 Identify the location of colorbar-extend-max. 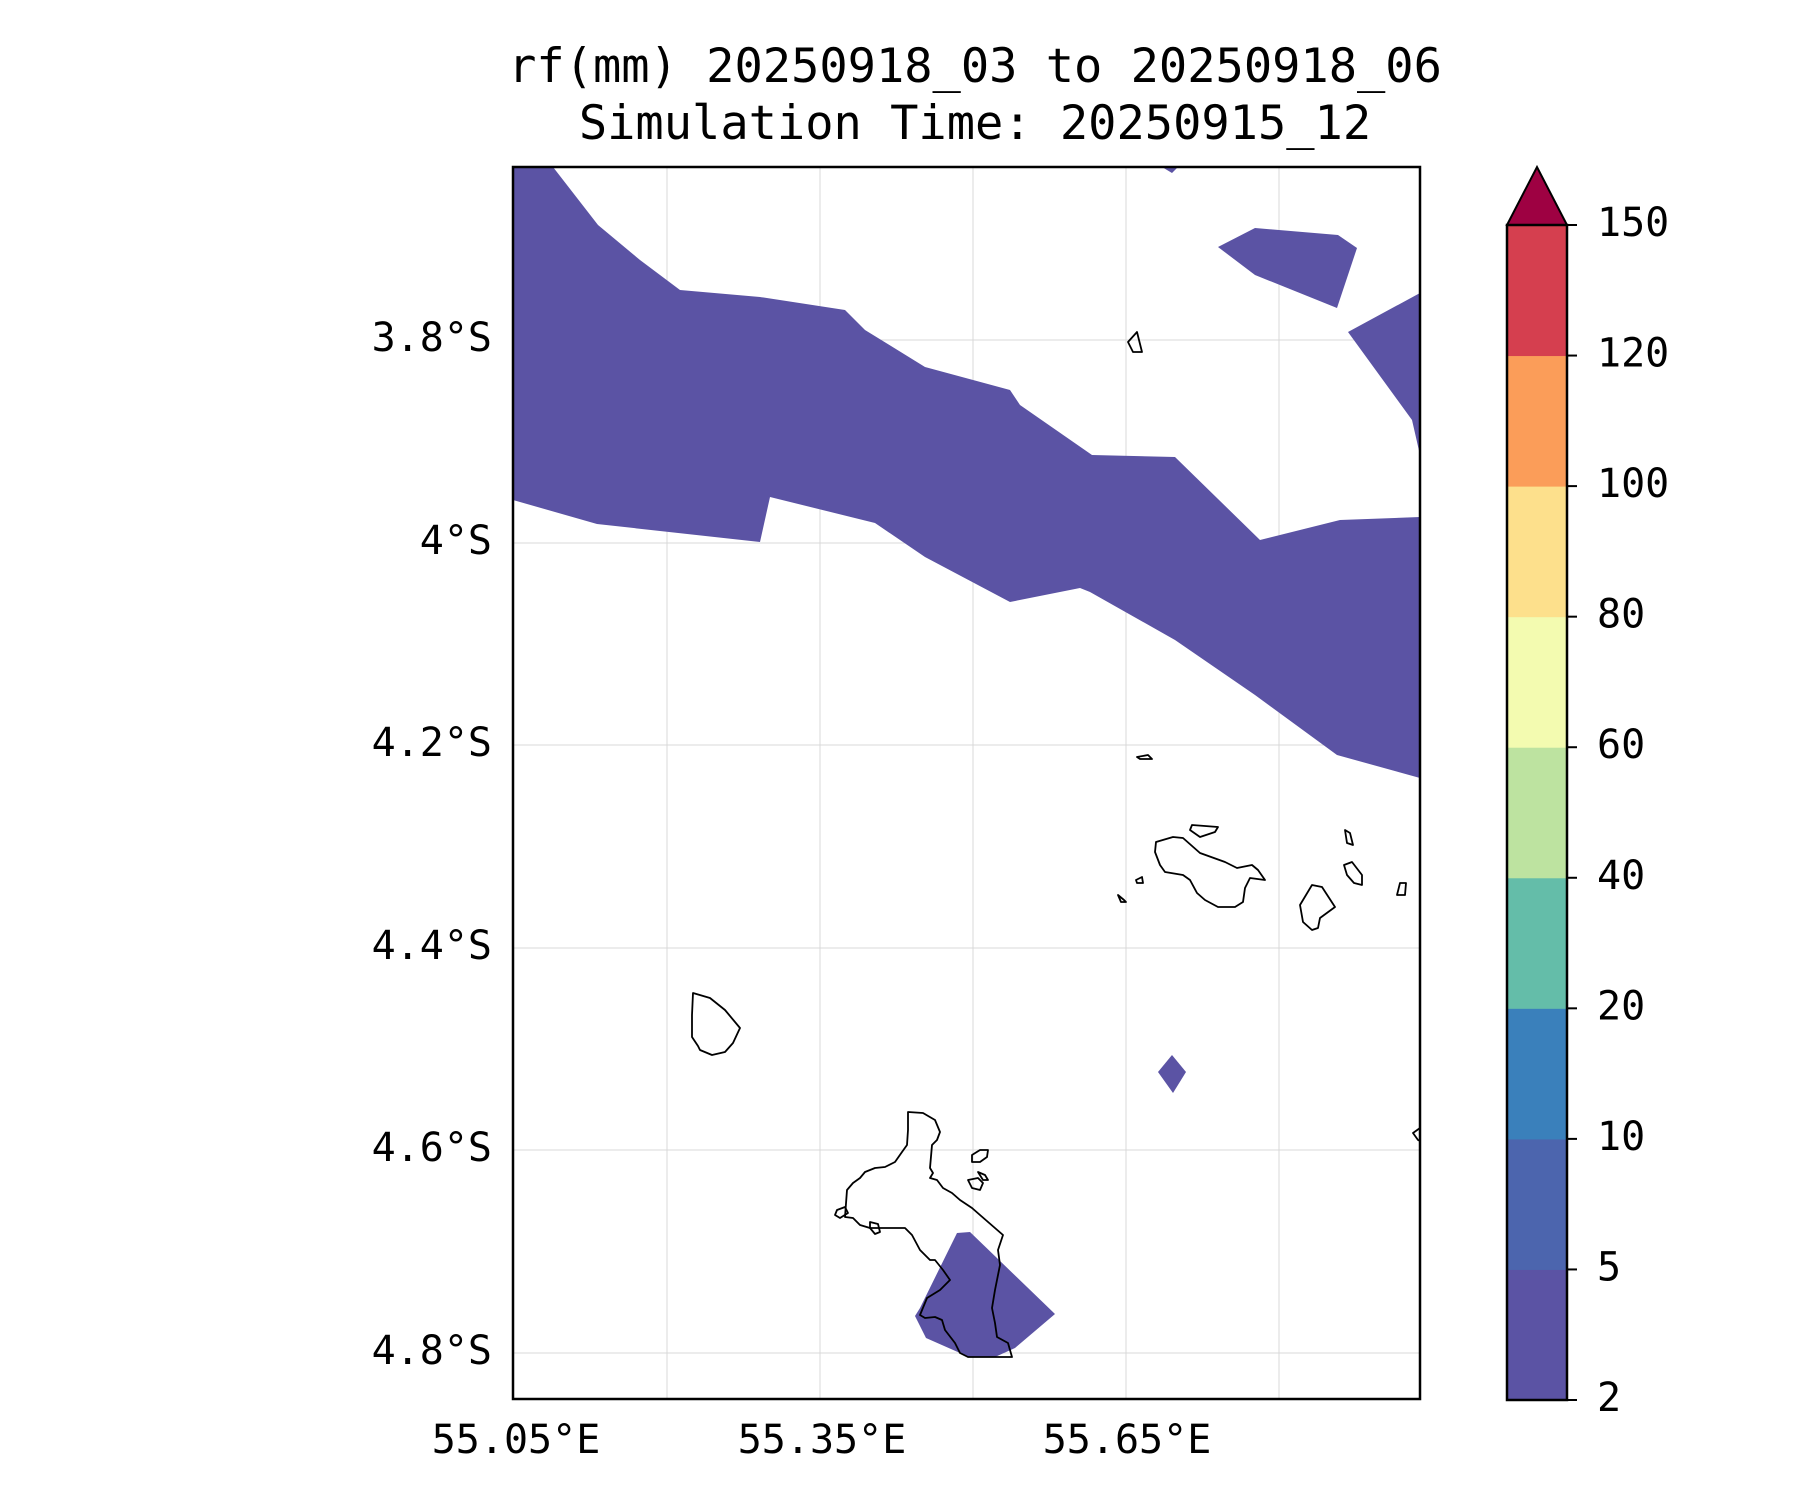
(1537, 195).